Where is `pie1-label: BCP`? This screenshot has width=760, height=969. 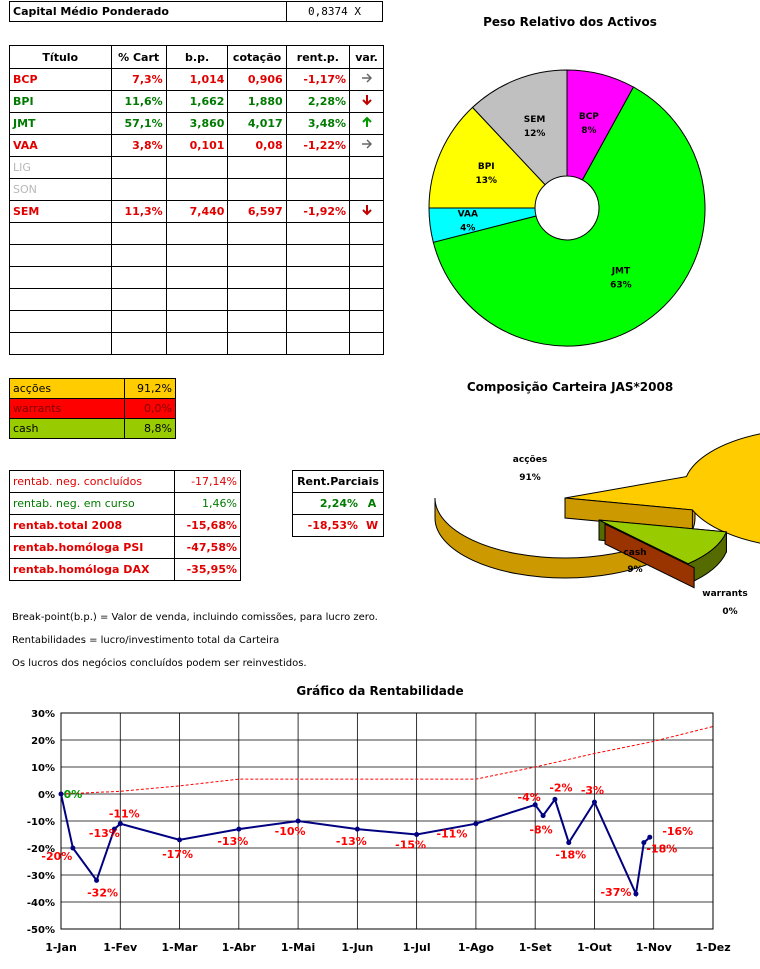
pie1-label: BCP is located at coordinates (589, 117).